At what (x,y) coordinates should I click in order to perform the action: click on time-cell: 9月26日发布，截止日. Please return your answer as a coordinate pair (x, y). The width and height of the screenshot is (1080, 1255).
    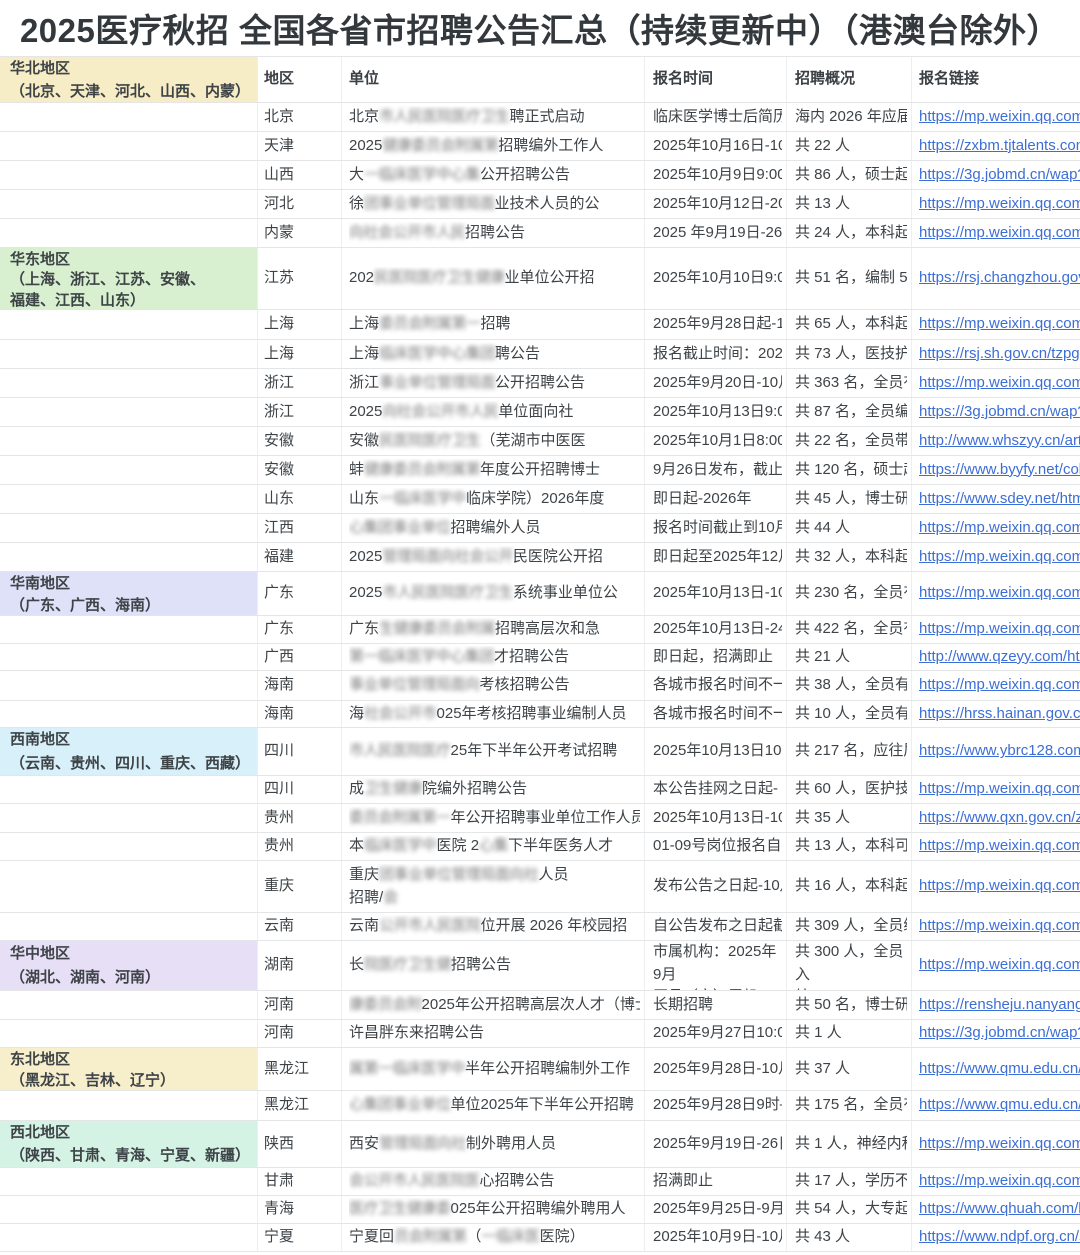
    Looking at the image, I should click on (715, 470).